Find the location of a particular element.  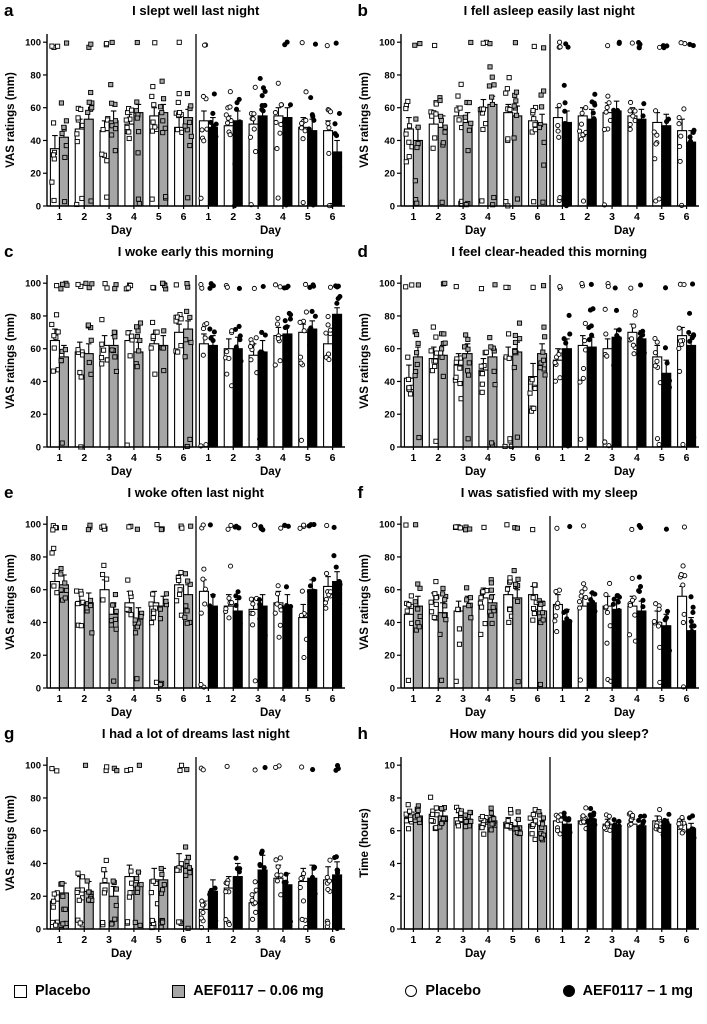

panel-e-title: I woke often last night is located at coordinates (195, 492).